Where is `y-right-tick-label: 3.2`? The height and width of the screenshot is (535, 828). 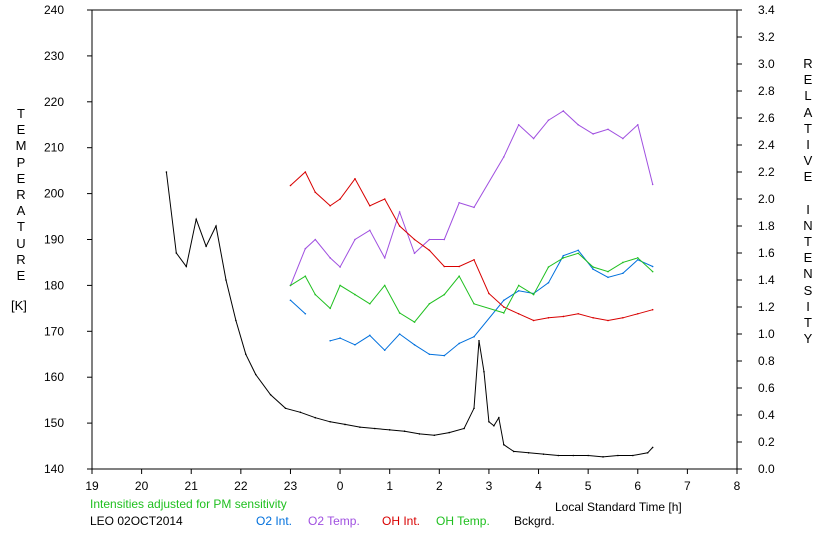 y-right-tick-label: 3.2 is located at coordinates (766, 37).